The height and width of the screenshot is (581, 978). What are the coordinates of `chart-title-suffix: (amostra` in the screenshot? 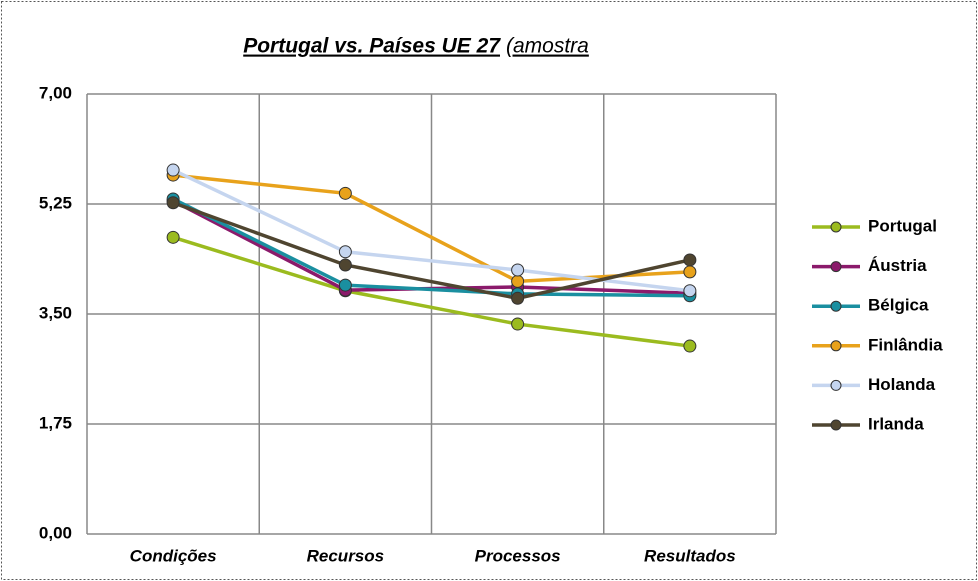 It's located at (547, 46).